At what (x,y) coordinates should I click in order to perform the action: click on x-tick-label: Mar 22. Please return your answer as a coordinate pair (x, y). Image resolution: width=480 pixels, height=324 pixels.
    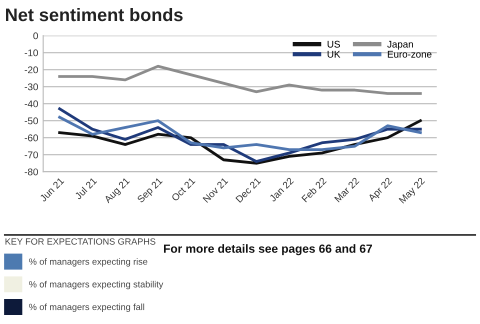
    Looking at the image, I should click on (347, 189).